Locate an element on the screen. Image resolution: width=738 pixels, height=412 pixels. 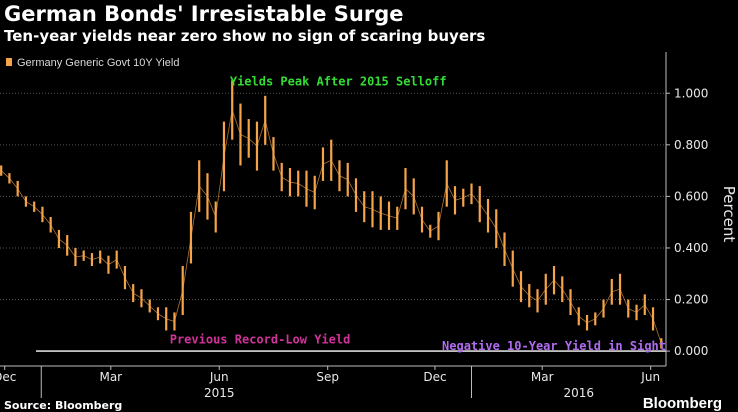
y-axis-label: Percent is located at coordinates (729, 214).